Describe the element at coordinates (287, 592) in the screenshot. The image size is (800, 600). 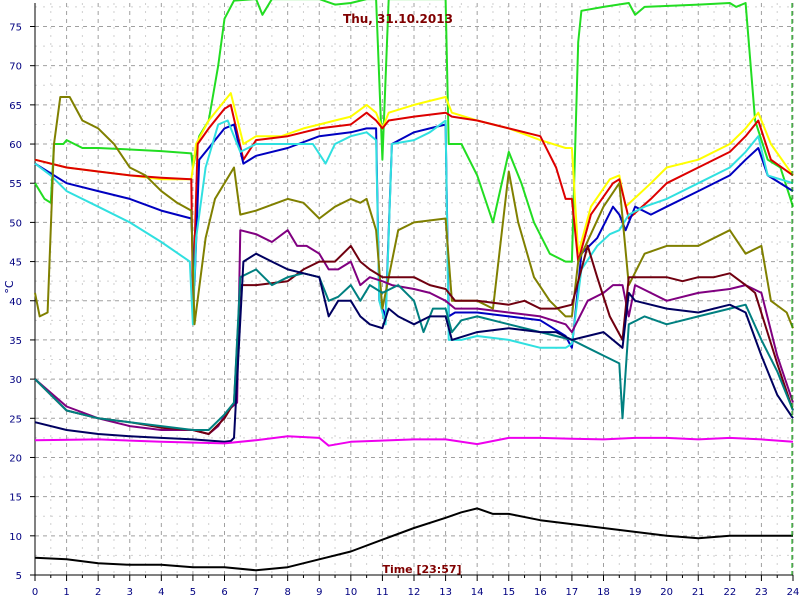
I see `x-tick-label: 8` at that location.